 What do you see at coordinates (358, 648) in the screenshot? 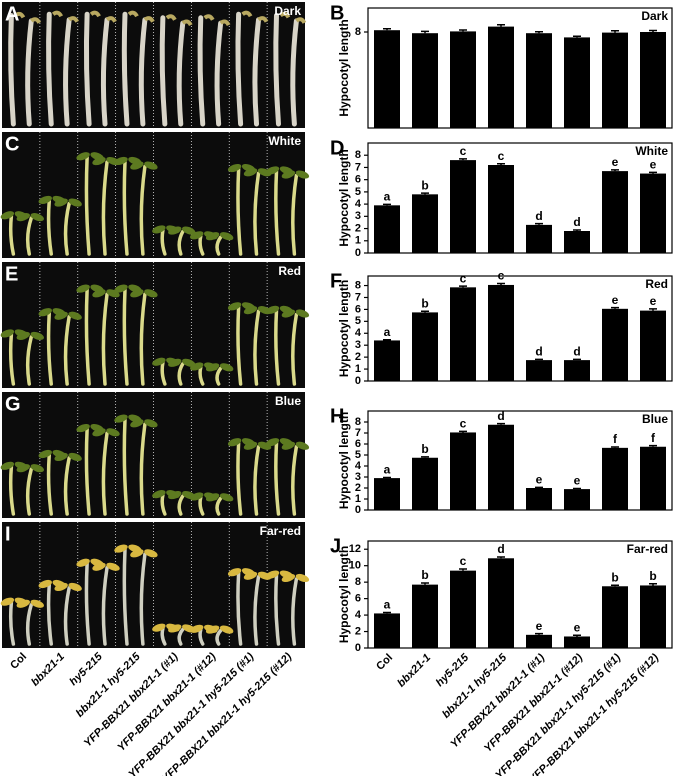
I see `y-tick-label: 0` at bounding box center [358, 648].